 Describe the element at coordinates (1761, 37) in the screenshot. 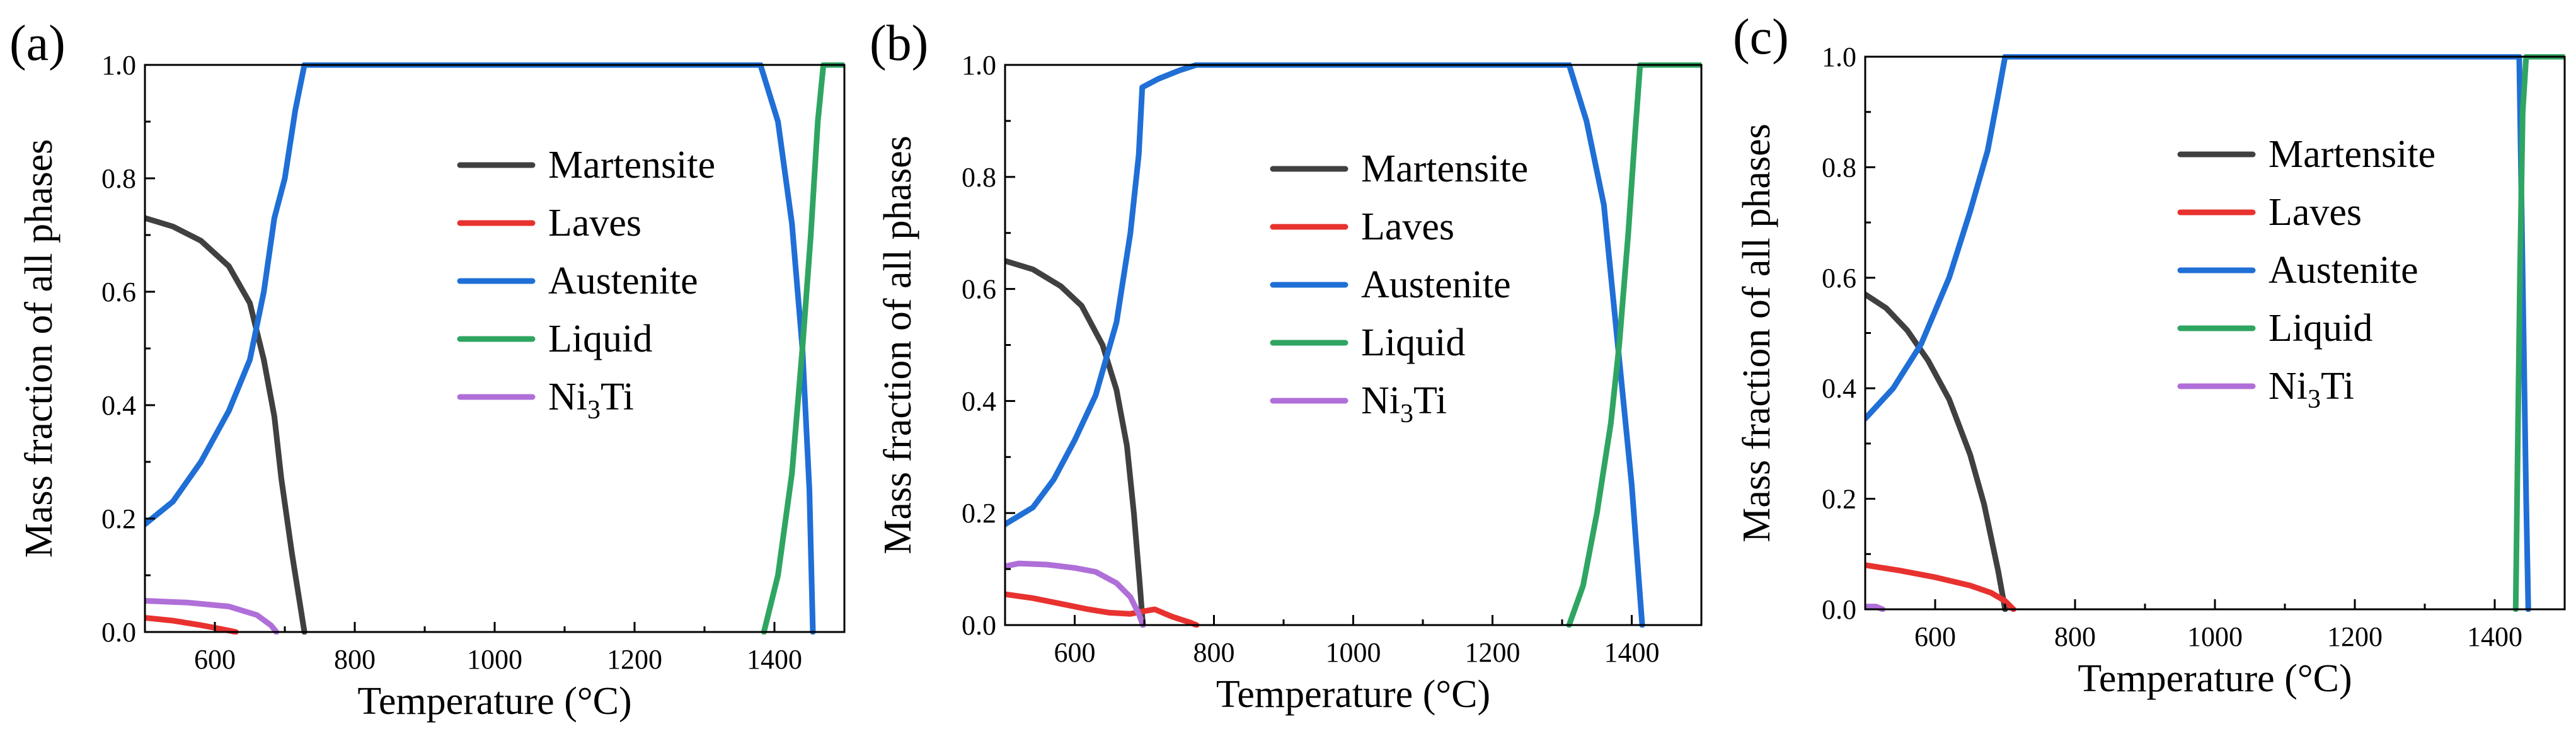

I see `panel-label: (c)` at that location.